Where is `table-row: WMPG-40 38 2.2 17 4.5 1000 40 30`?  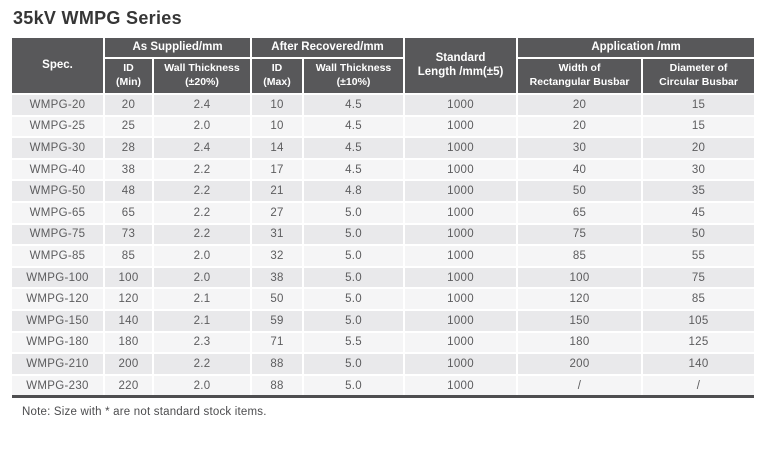
table-row: WMPG-40 38 2.2 17 4.5 1000 40 30 is located at coordinates (383, 168).